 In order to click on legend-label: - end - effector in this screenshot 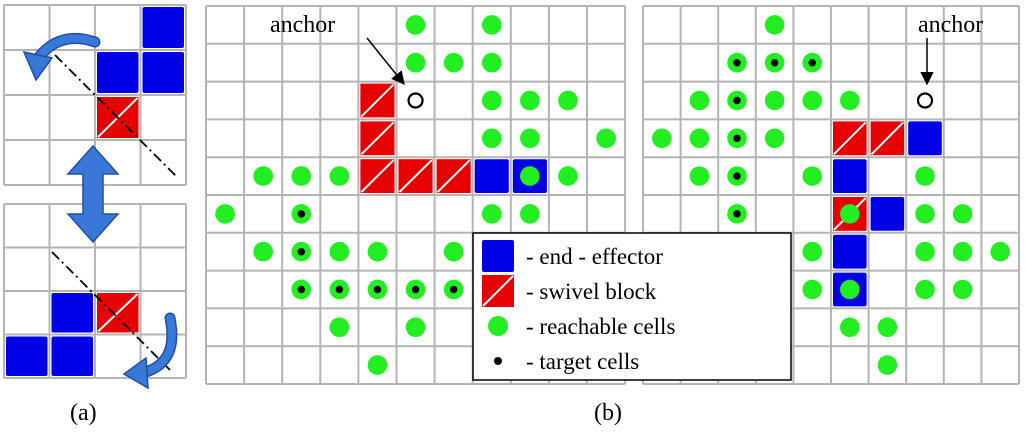, I will do `click(594, 256)`.